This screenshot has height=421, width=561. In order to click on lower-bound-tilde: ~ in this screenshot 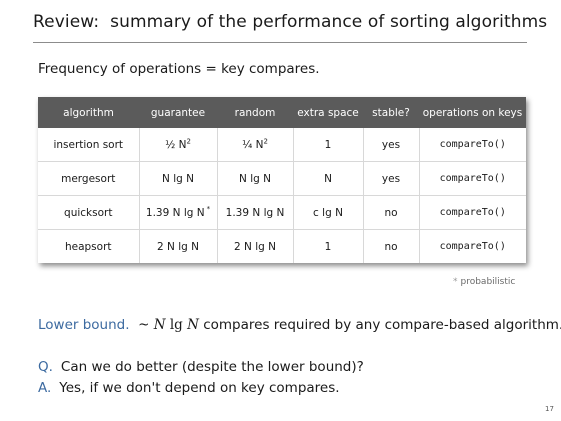, I will do `click(144, 325)`.